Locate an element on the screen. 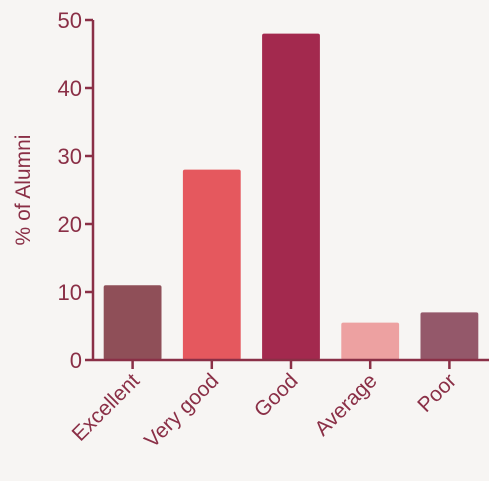  x-tick-label: Good is located at coordinates (276, 395).